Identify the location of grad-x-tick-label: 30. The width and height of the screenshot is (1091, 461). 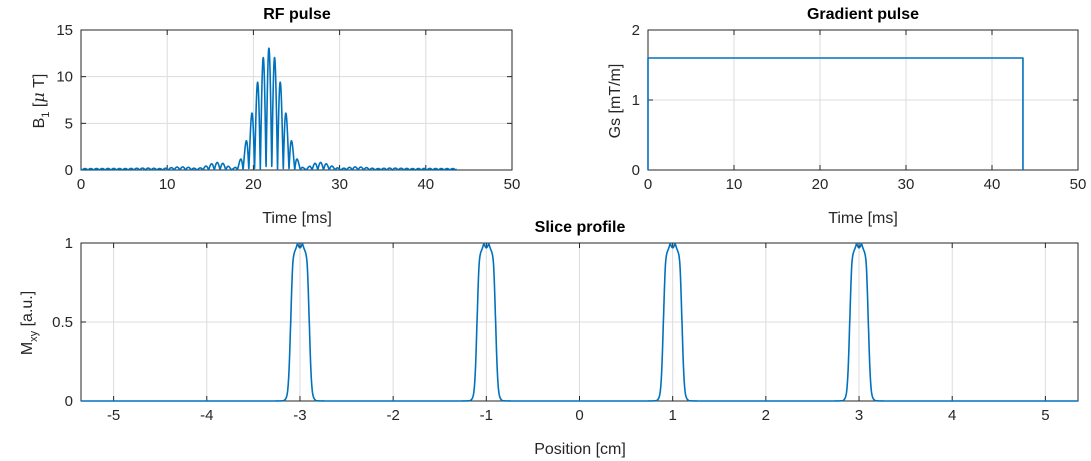
(906, 184).